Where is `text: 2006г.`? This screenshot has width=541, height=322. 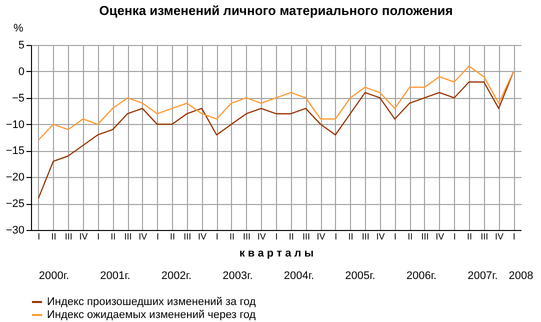 text: 2006г. is located at coordinates (421, 276).